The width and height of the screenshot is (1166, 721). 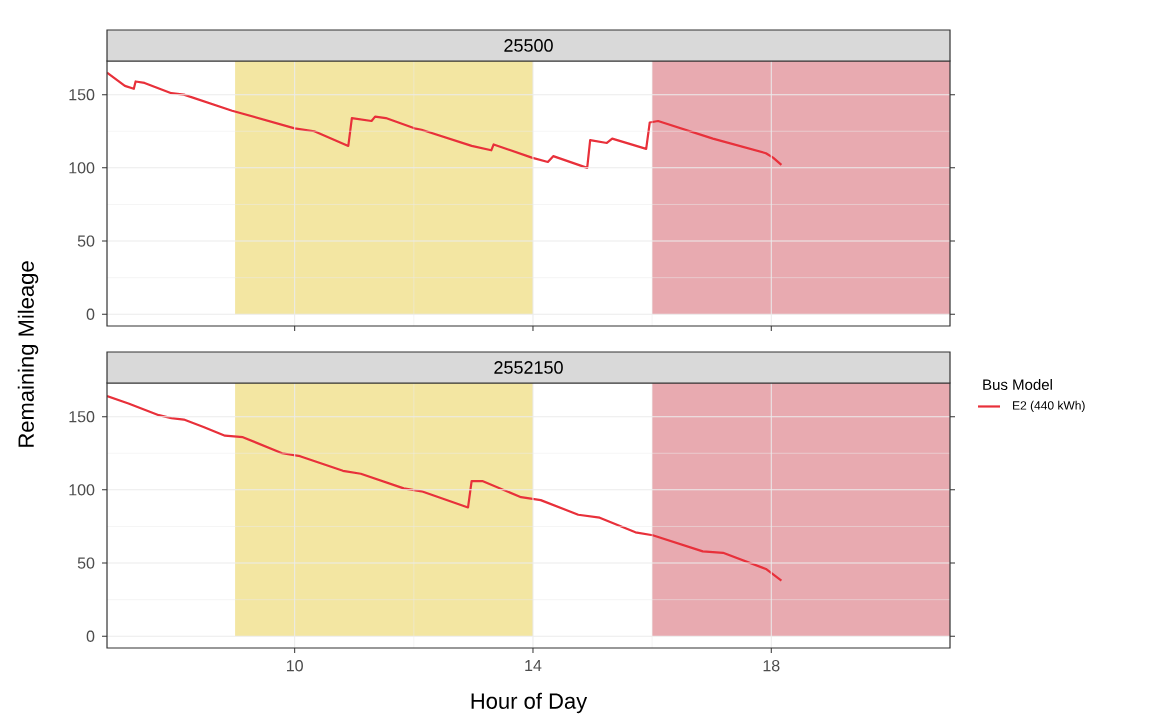 What do you see at coordinates (528, 45) in the screenshot?
I see `chart-title: 25500` at bounding box center [528, 45].